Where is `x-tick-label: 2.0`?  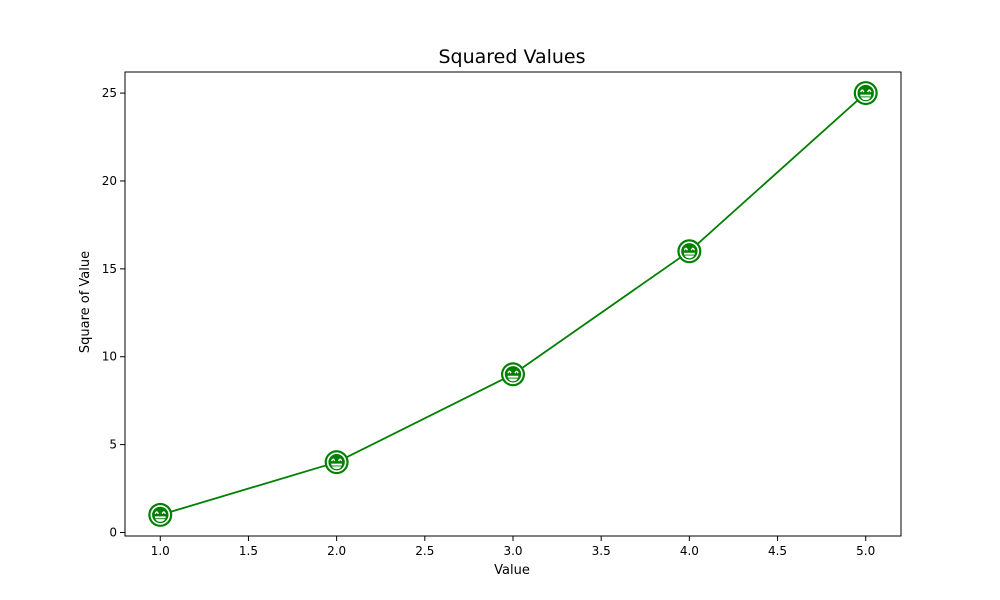
x-tick-label: 2.0 is located at coordinates (336, 551).